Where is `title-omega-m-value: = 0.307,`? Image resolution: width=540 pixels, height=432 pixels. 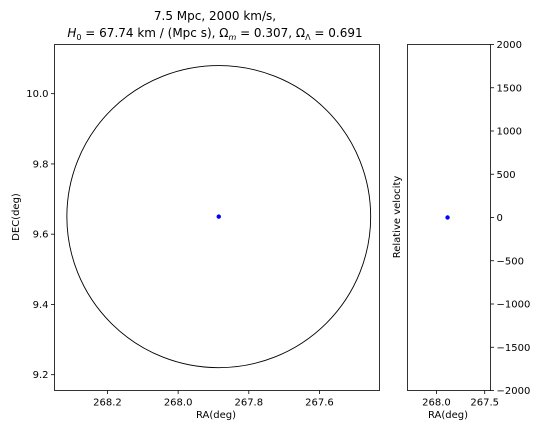 title-omega-m-value: = 0.307, is located at coordinates (266, 33).